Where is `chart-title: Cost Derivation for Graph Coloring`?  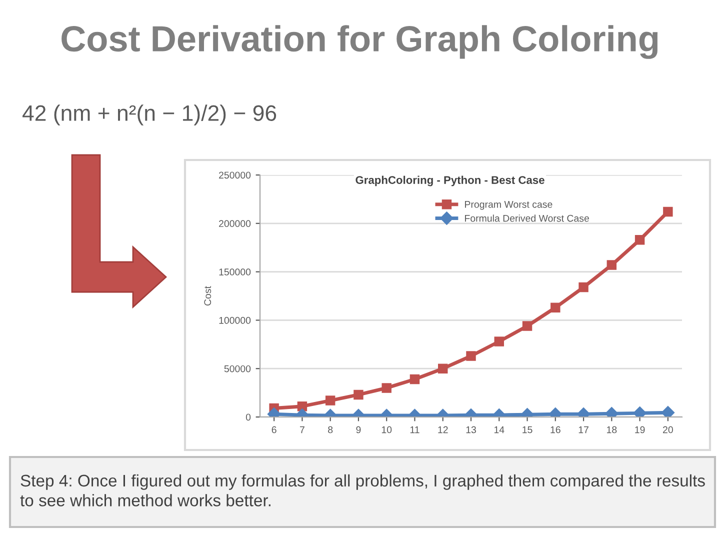 chart-title: Cost Derivation for Graph Coloring is located at coordinates (360, 42).